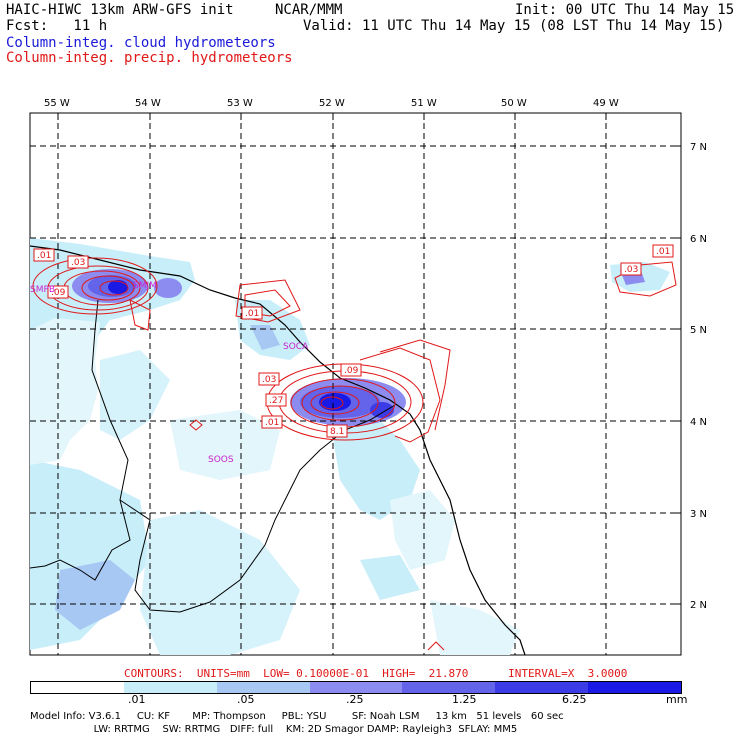 The height and width of the screenshot is (740, 740). Describe the element at coordinates (698, 422) in the screenshot. I see `lat-label: 4 N` at that location.